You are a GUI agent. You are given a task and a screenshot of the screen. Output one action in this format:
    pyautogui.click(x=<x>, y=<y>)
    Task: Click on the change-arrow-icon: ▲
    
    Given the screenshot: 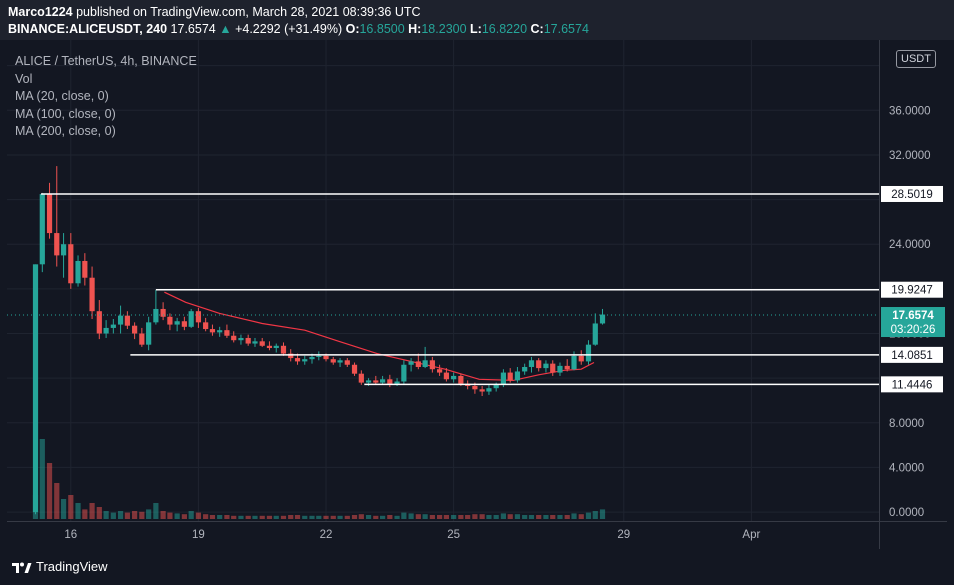 What is the action you would take?
    pyautogui.click(x=225, y=29)
    